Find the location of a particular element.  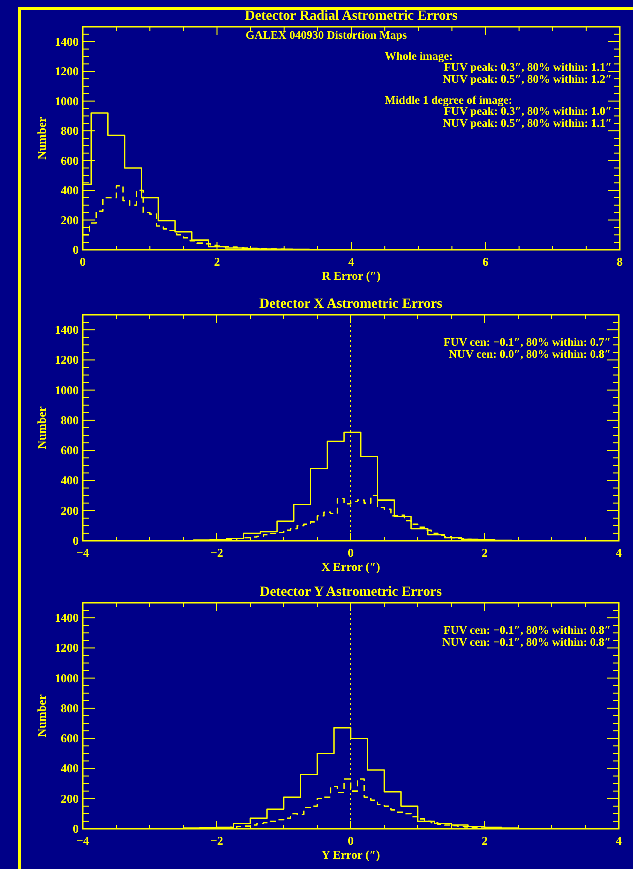

annotation: FUV peak: 0.3″, 80% within: 1.1″ is located at coordinates (528, 68).